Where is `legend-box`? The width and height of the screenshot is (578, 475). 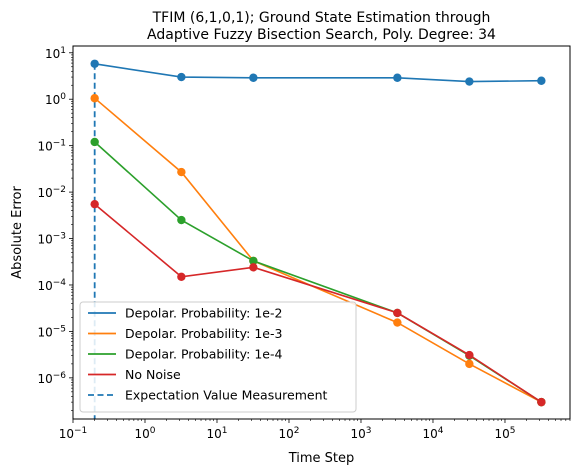 legend-box is located at coordinates (218, 357).